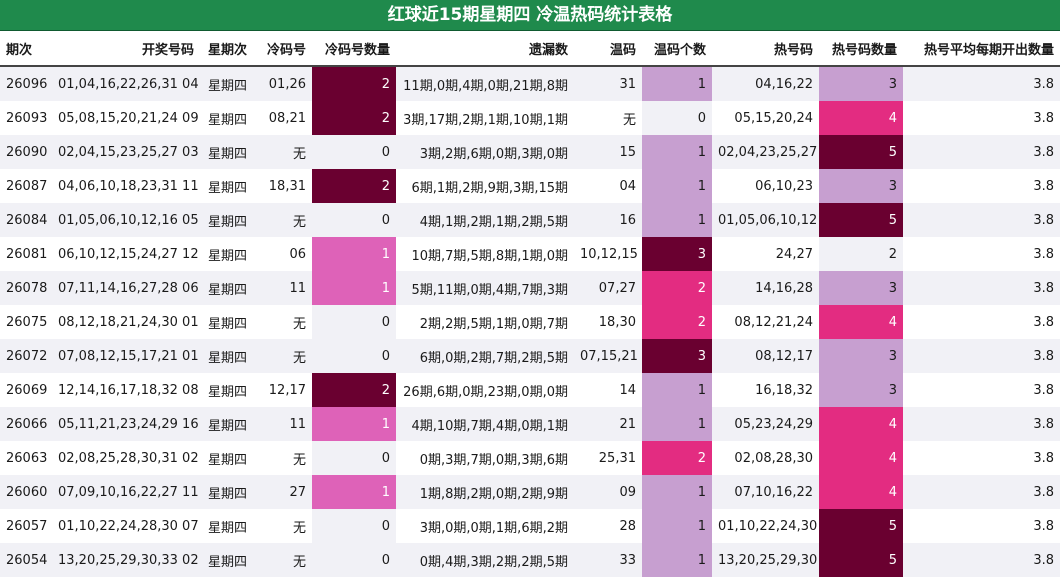  I want to click on table-title: 红球近15期星期四 冷温热码统计表格, so click(530, 15).